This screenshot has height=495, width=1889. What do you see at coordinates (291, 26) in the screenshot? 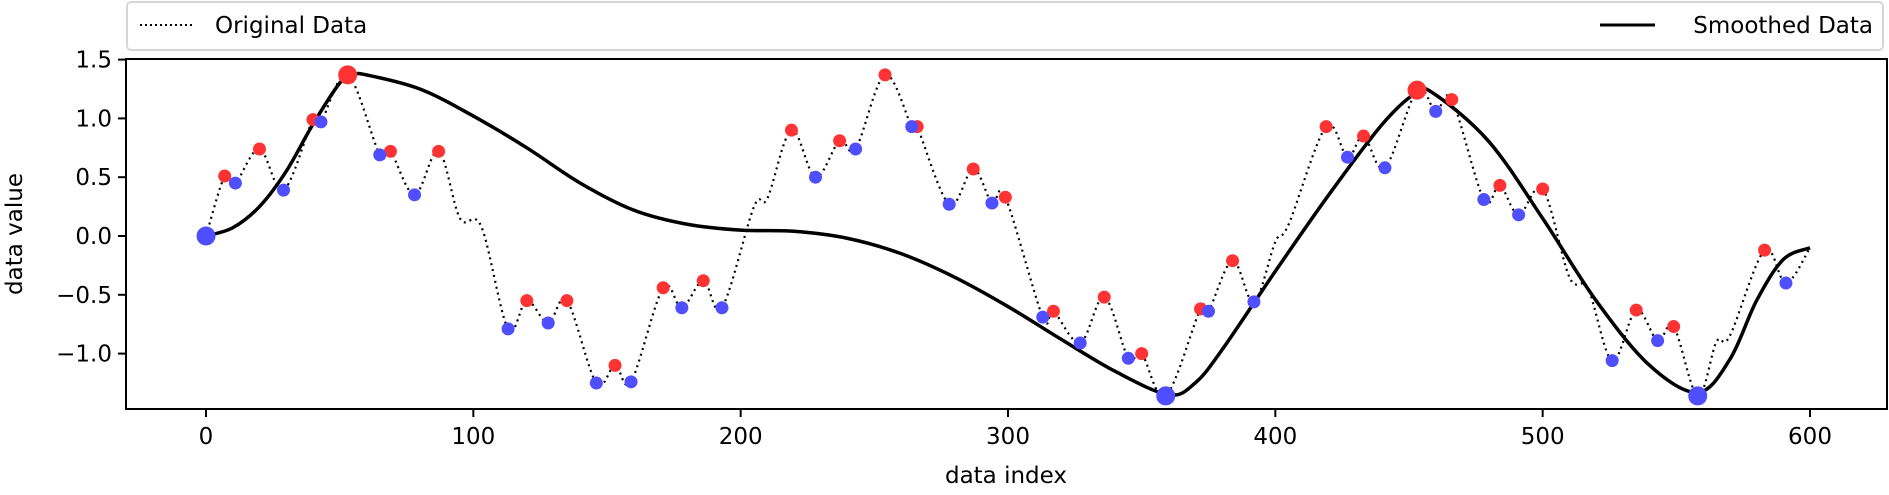
I see `legend-original-label: Original Data` at bounding box center [291, 26].